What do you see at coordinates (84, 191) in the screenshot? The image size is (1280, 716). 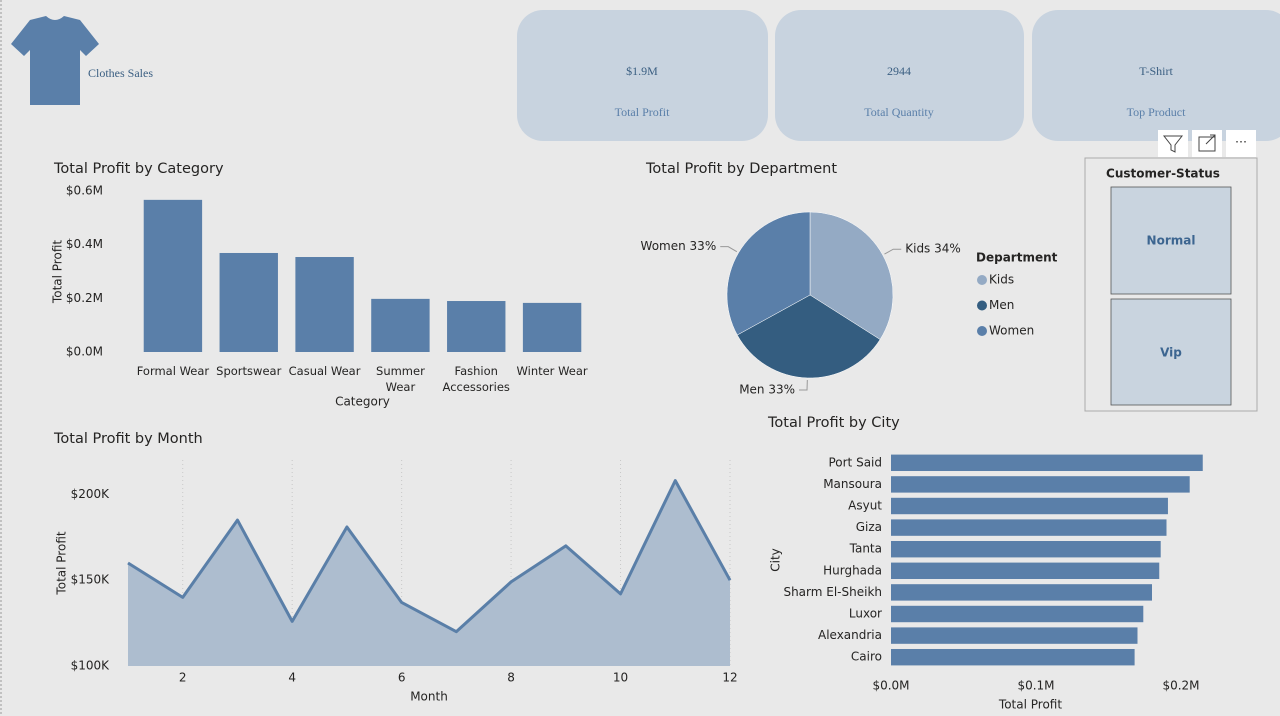 I see `y-tick-label: $0.6M` at bounding box center [84, 191].